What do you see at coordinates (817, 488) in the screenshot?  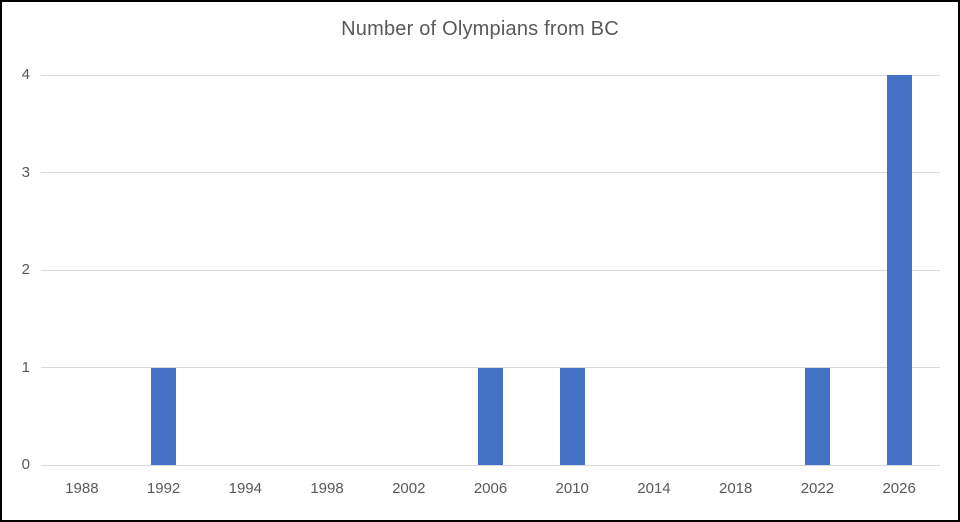 I see `x-tick-label-2022: 2022` at bounding box center [817, 488].